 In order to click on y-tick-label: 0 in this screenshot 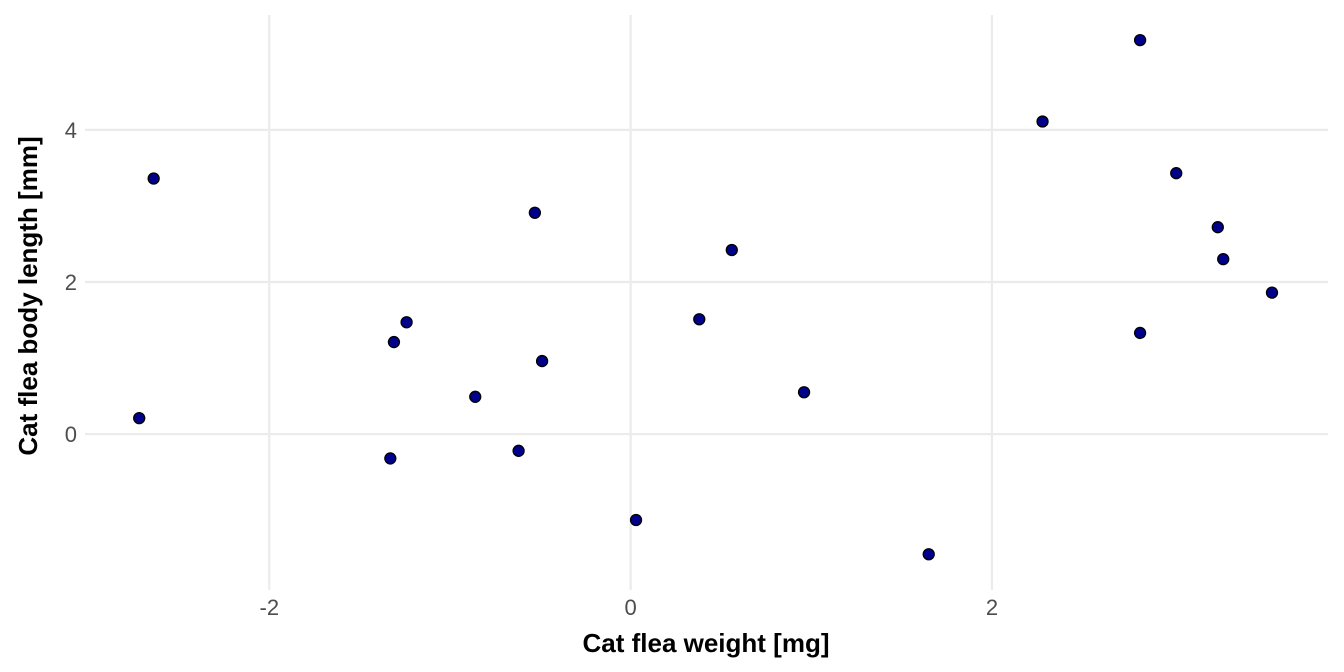, I will do `click(71, 434)`.